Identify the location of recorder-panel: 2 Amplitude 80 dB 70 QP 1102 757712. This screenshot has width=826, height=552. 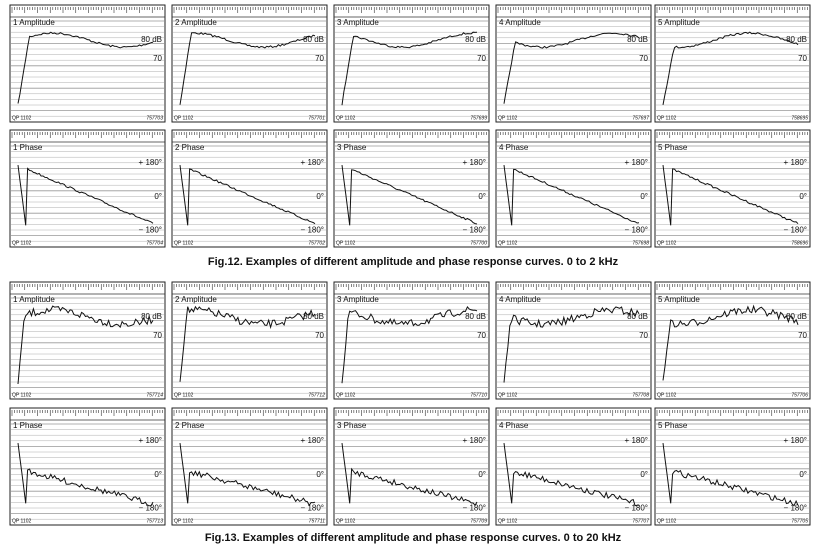
(249, 340).